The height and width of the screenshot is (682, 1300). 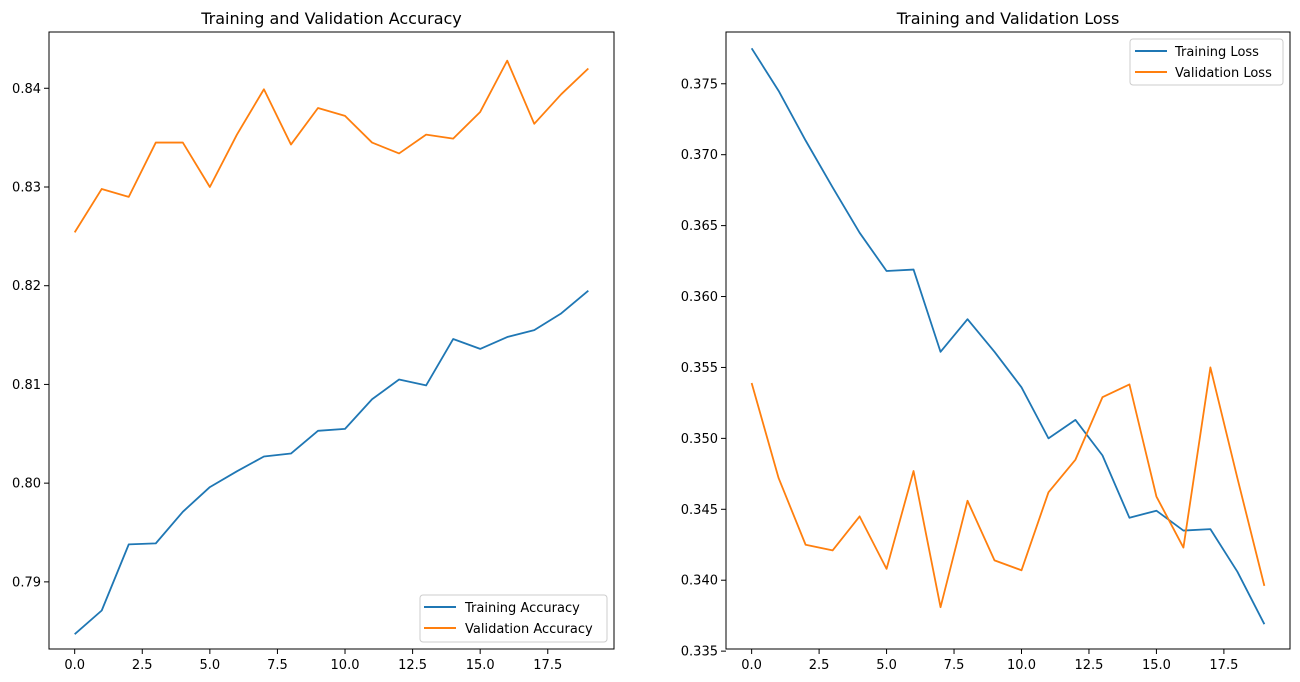 I want to click on accuracy-chart-legend: Training Accuracy Validation Accuracy, so click(x=513, y=618).